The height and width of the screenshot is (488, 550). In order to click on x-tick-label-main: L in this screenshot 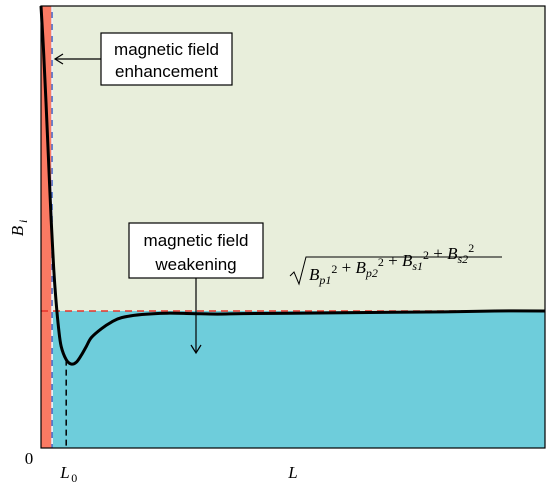, I will do `click(64, 472)`.